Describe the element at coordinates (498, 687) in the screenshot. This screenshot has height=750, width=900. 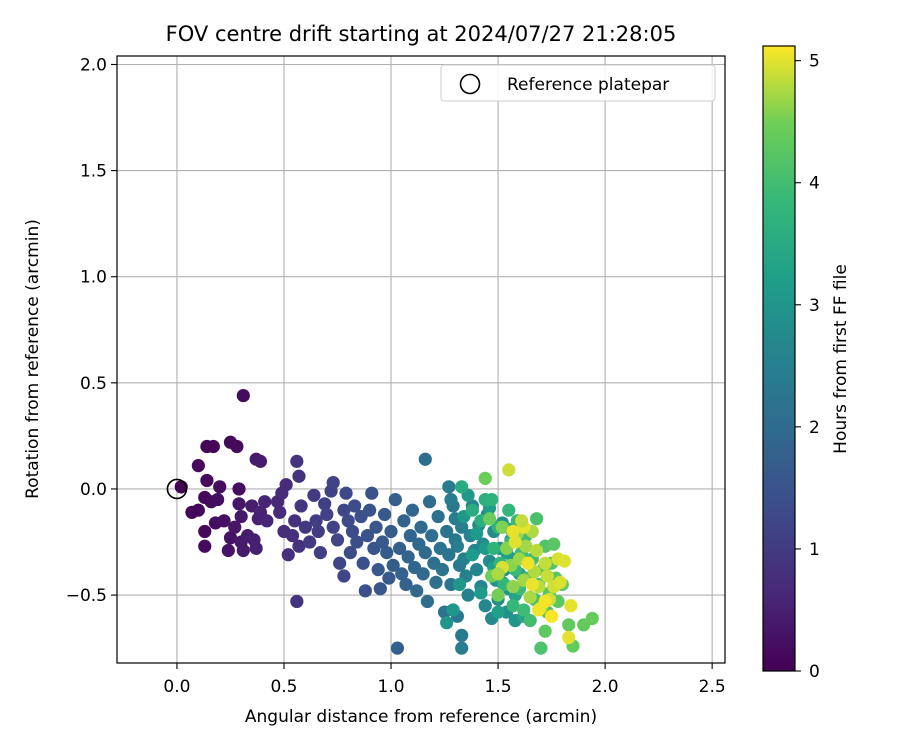
I see `x-tick-label: 1.5` at that location.